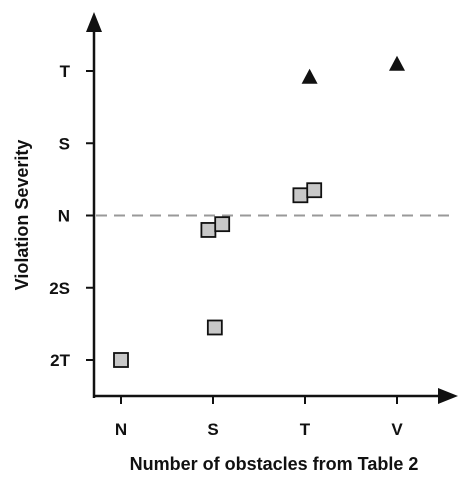 This screenshot has height=477, width=465. Describe the element at coordinates (397, 429) in the screenshot. I see `x-tick-label: V` at that location.